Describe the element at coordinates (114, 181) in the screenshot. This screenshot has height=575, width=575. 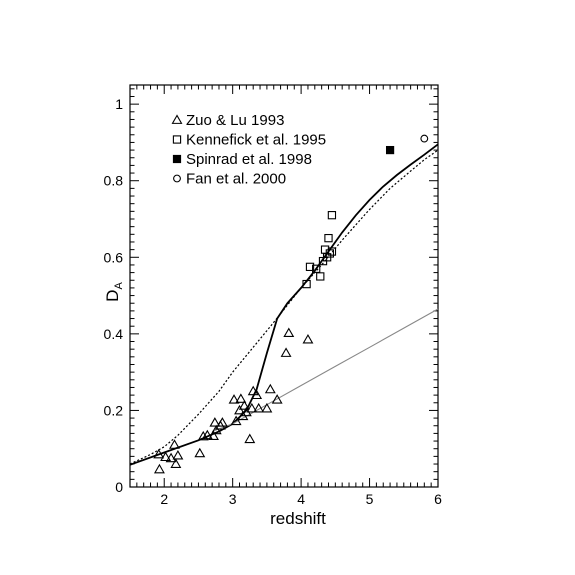
I see `y-tick-label: 0.8` at that location.